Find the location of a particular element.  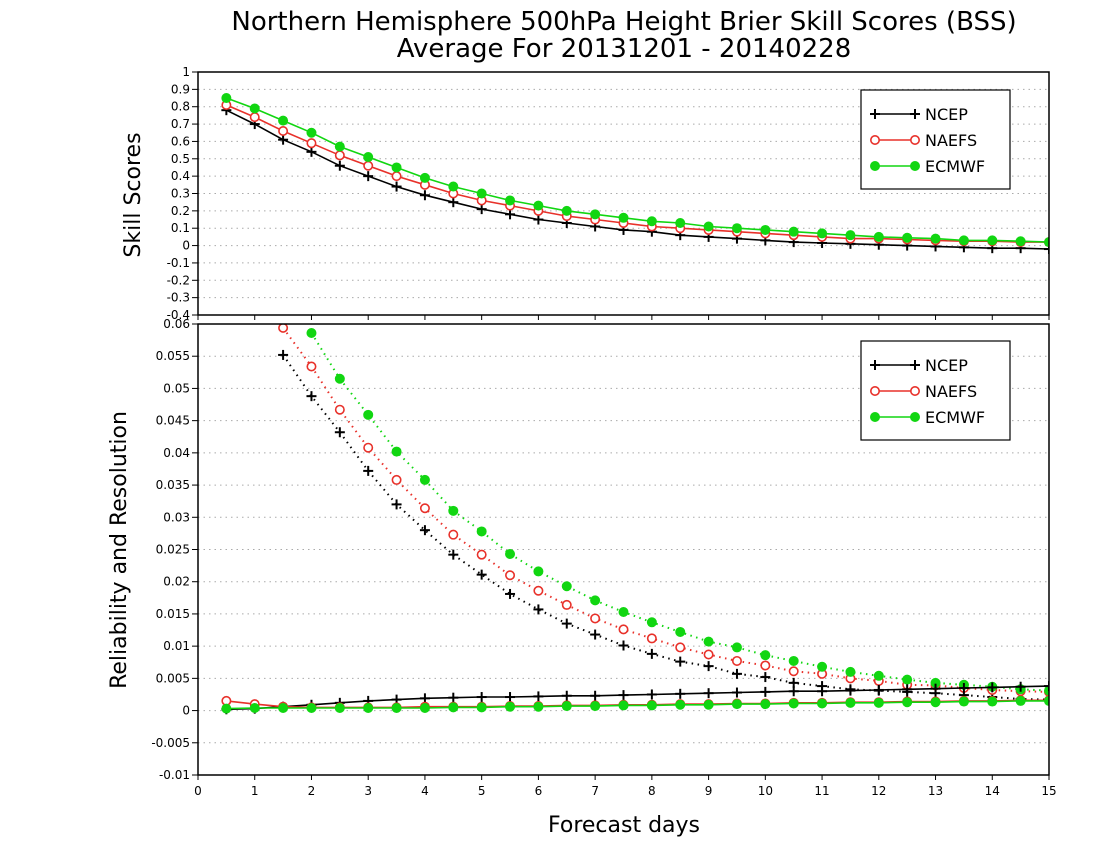

top-legend-label: ECMWF is located at coordinates (955, 166).